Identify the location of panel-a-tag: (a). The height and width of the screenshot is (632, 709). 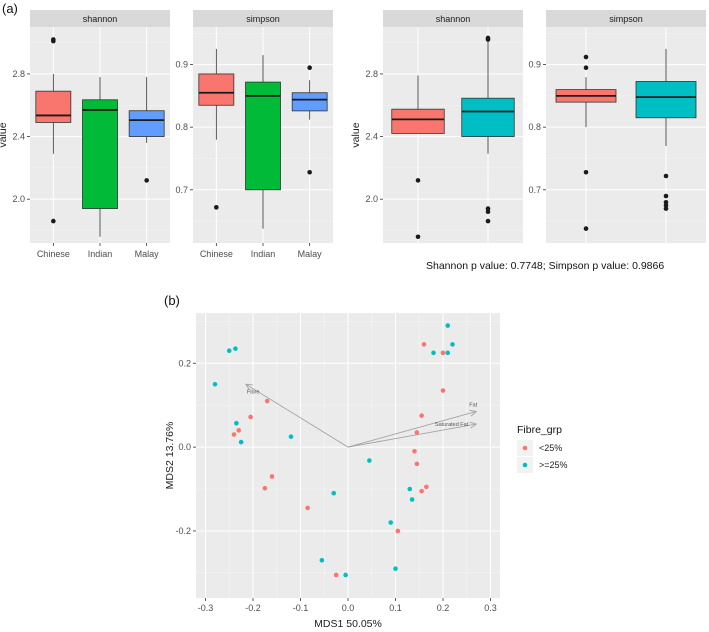
(10, 8).